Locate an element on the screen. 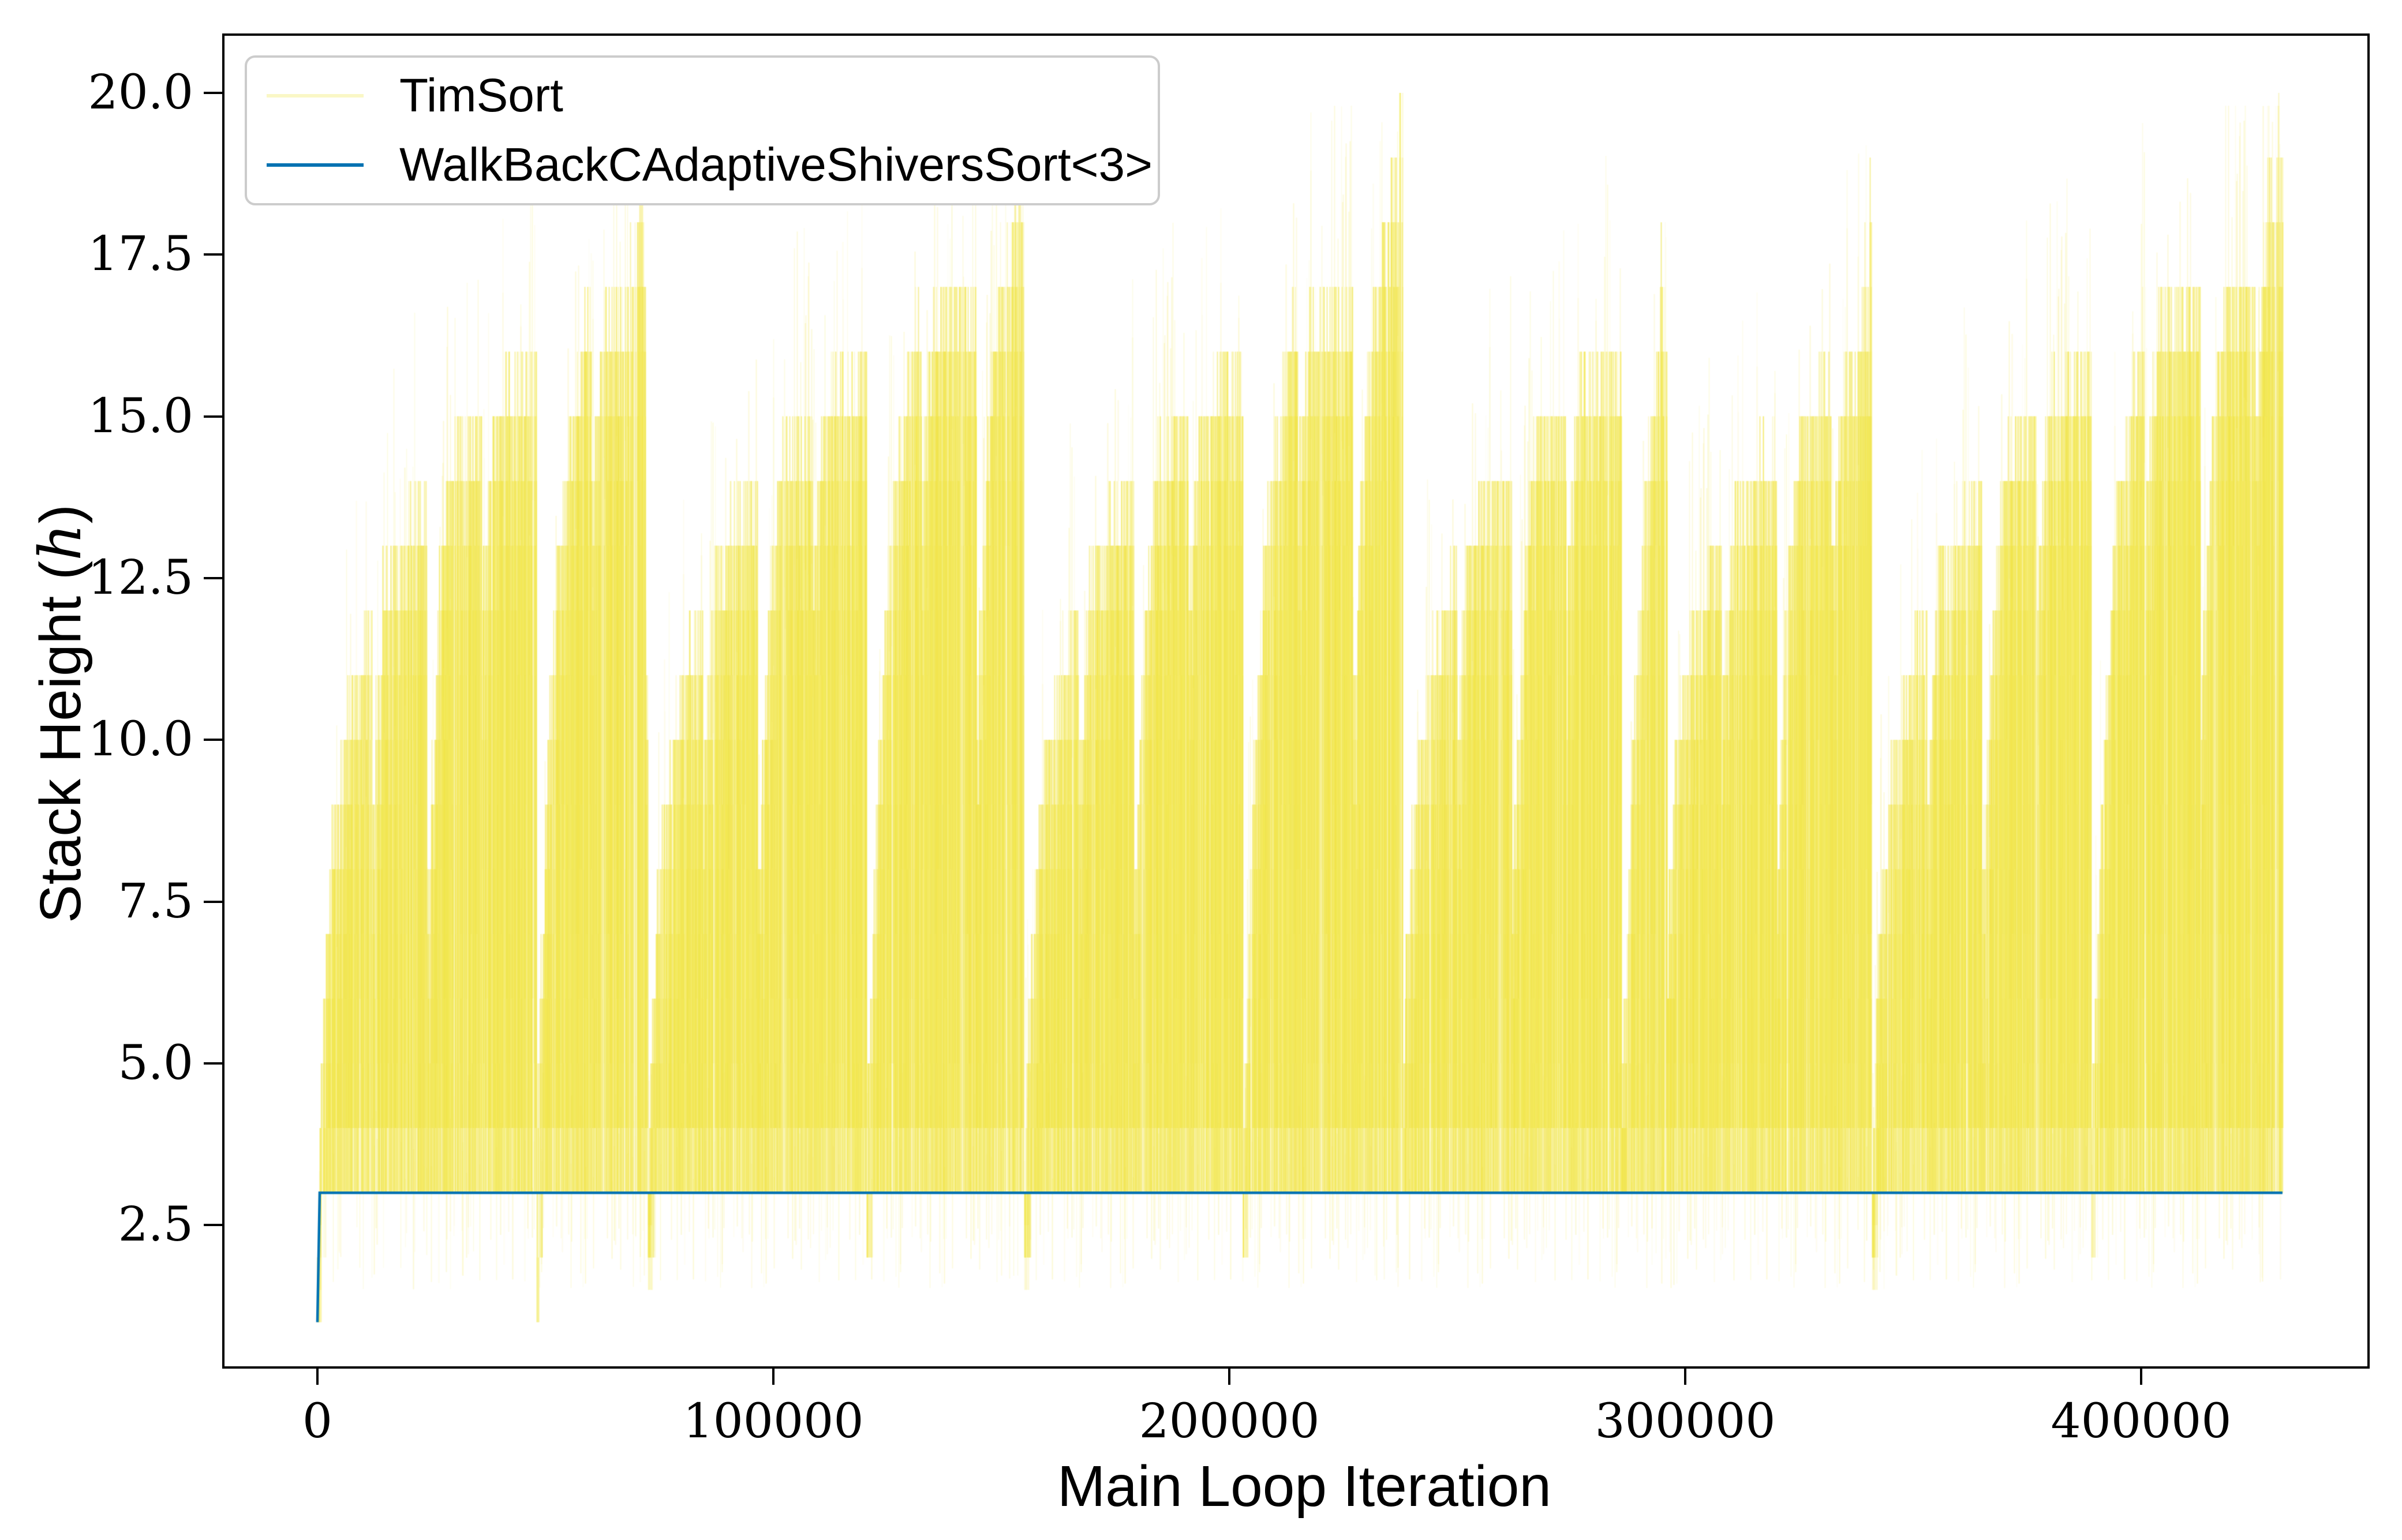 This screenshot has width=2402, height=1540. x-tick-label: 400000 is located at coordinates (2141, 1422).